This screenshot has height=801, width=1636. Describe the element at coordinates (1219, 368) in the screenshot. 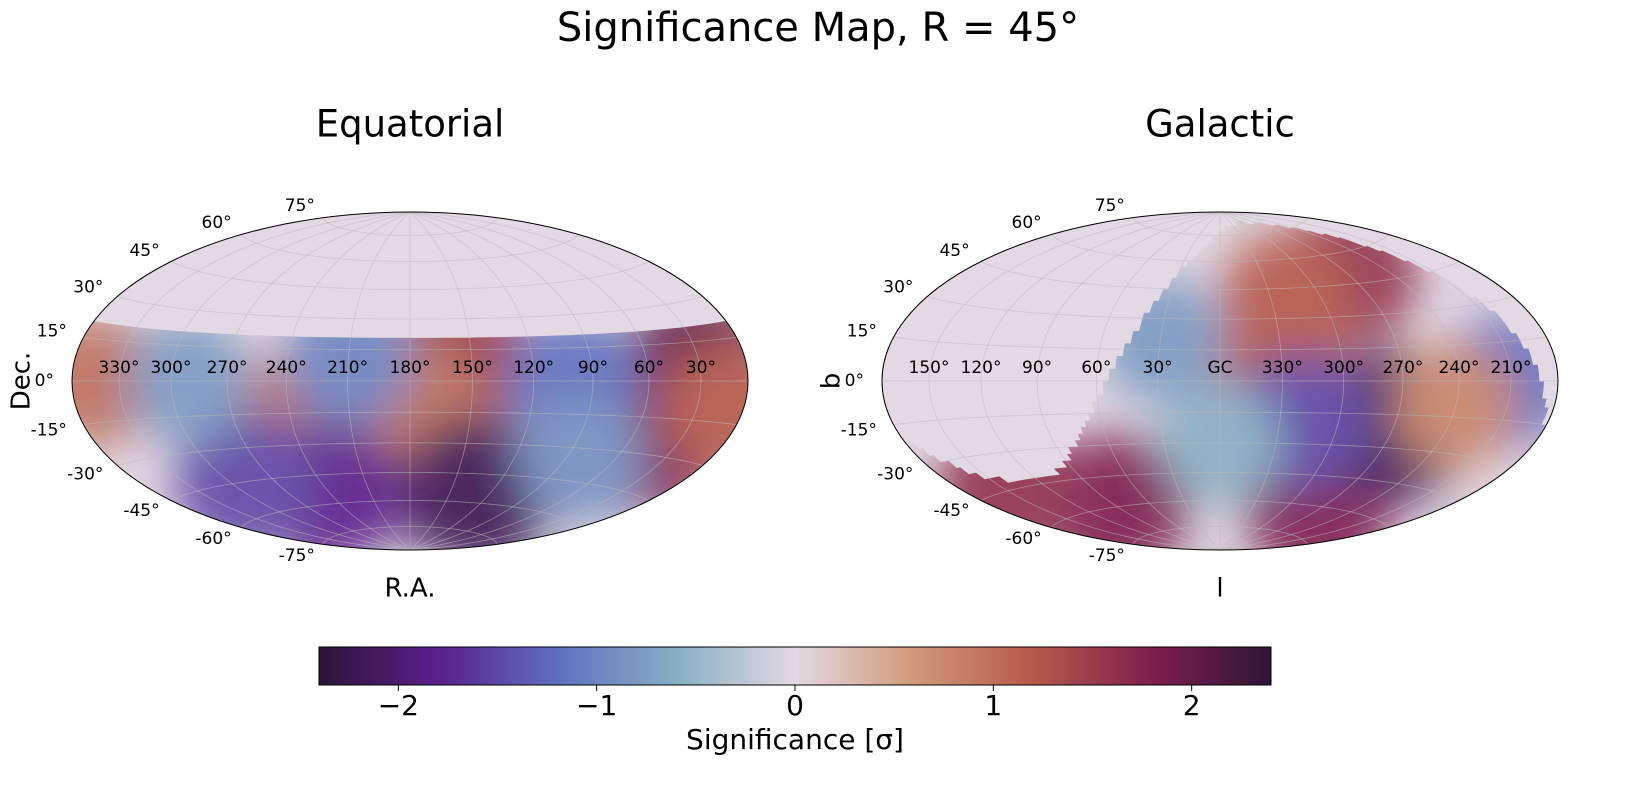

I see `x-tick-label: GC` at that location.